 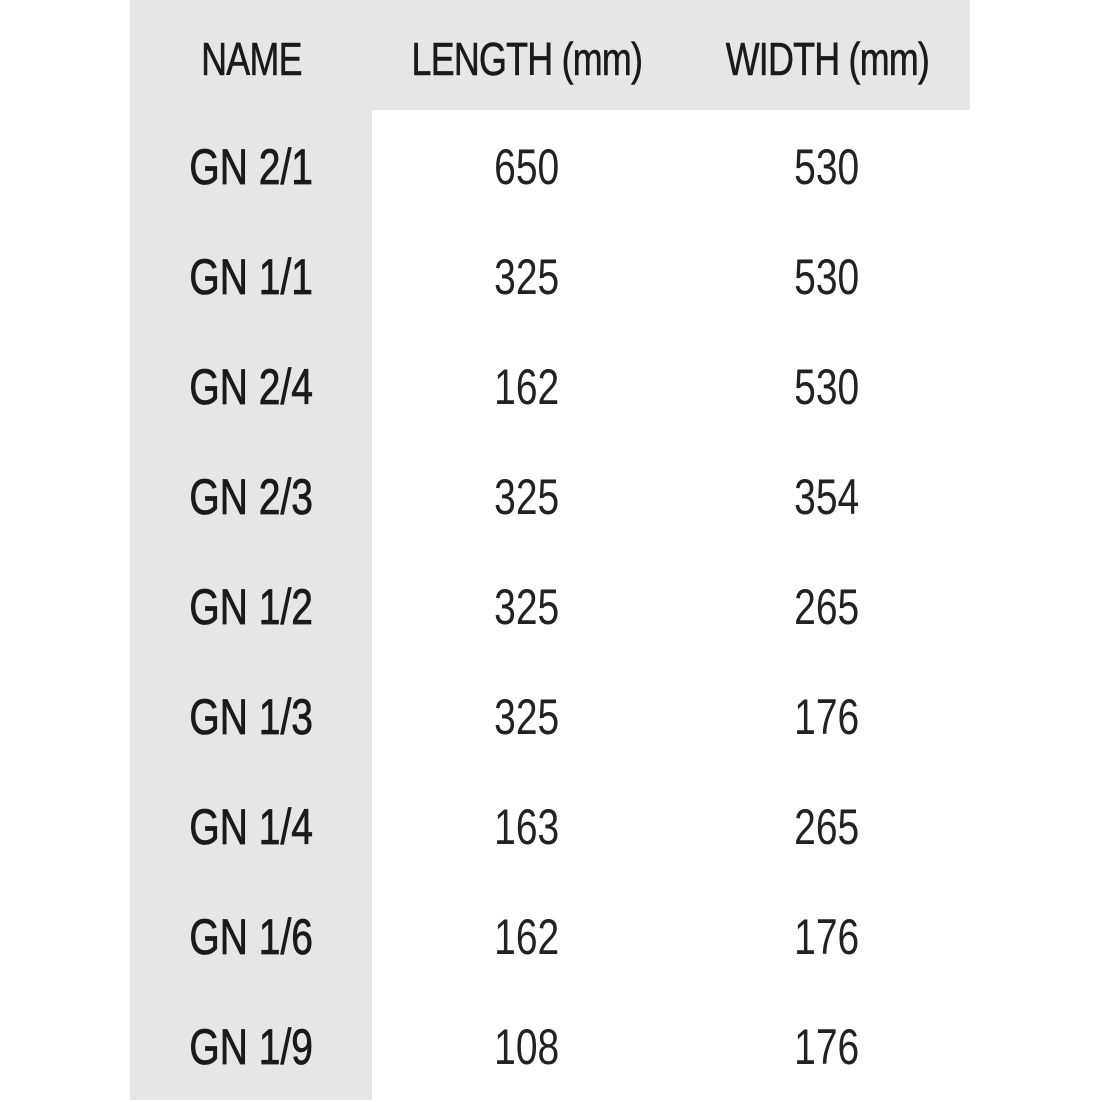 I want to click on name-cell: GN 1/9, so click(x=251, y=1047).